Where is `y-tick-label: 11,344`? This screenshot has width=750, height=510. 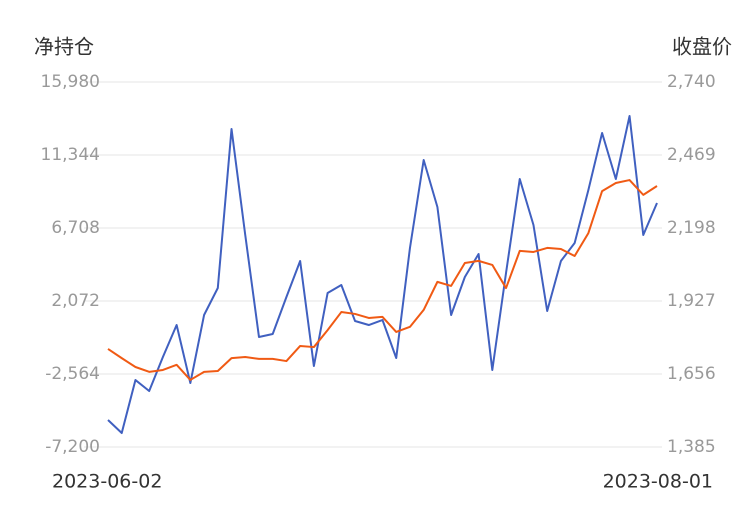
y-tick-label: 11,344 is located at coordinates (70, 155).